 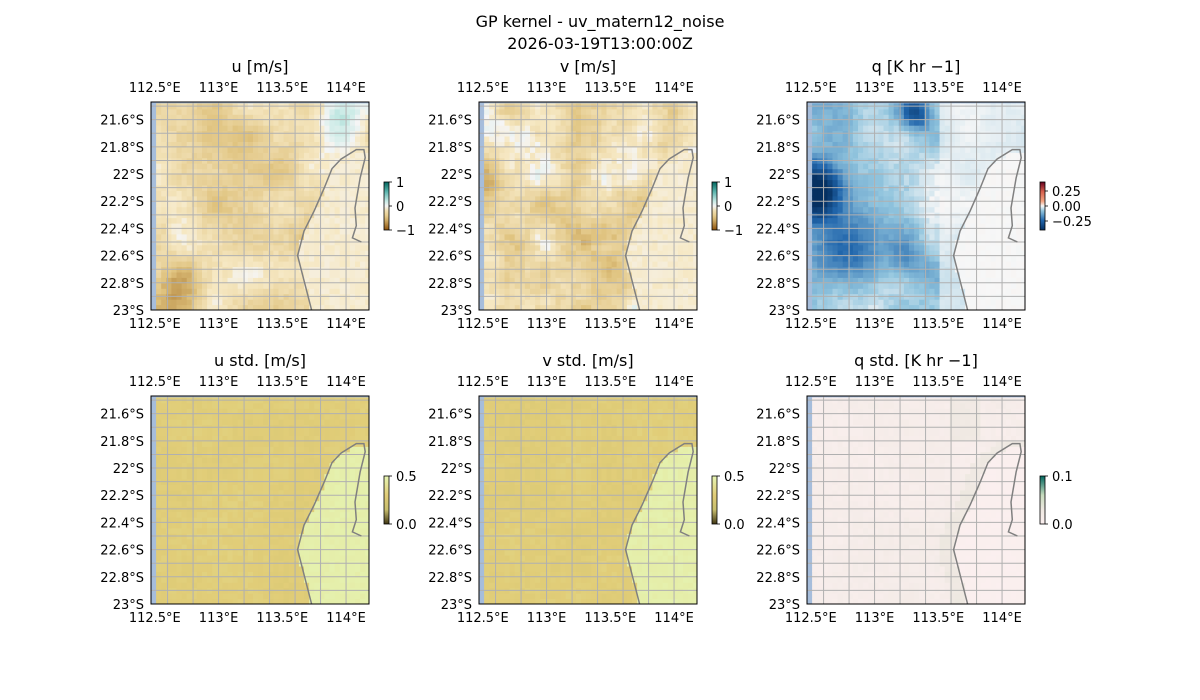 What do you see at coordinates (778, 229) in the screenshot?
I see `lat-tick-label: 22.4°S` at bounding box center [778, 229].